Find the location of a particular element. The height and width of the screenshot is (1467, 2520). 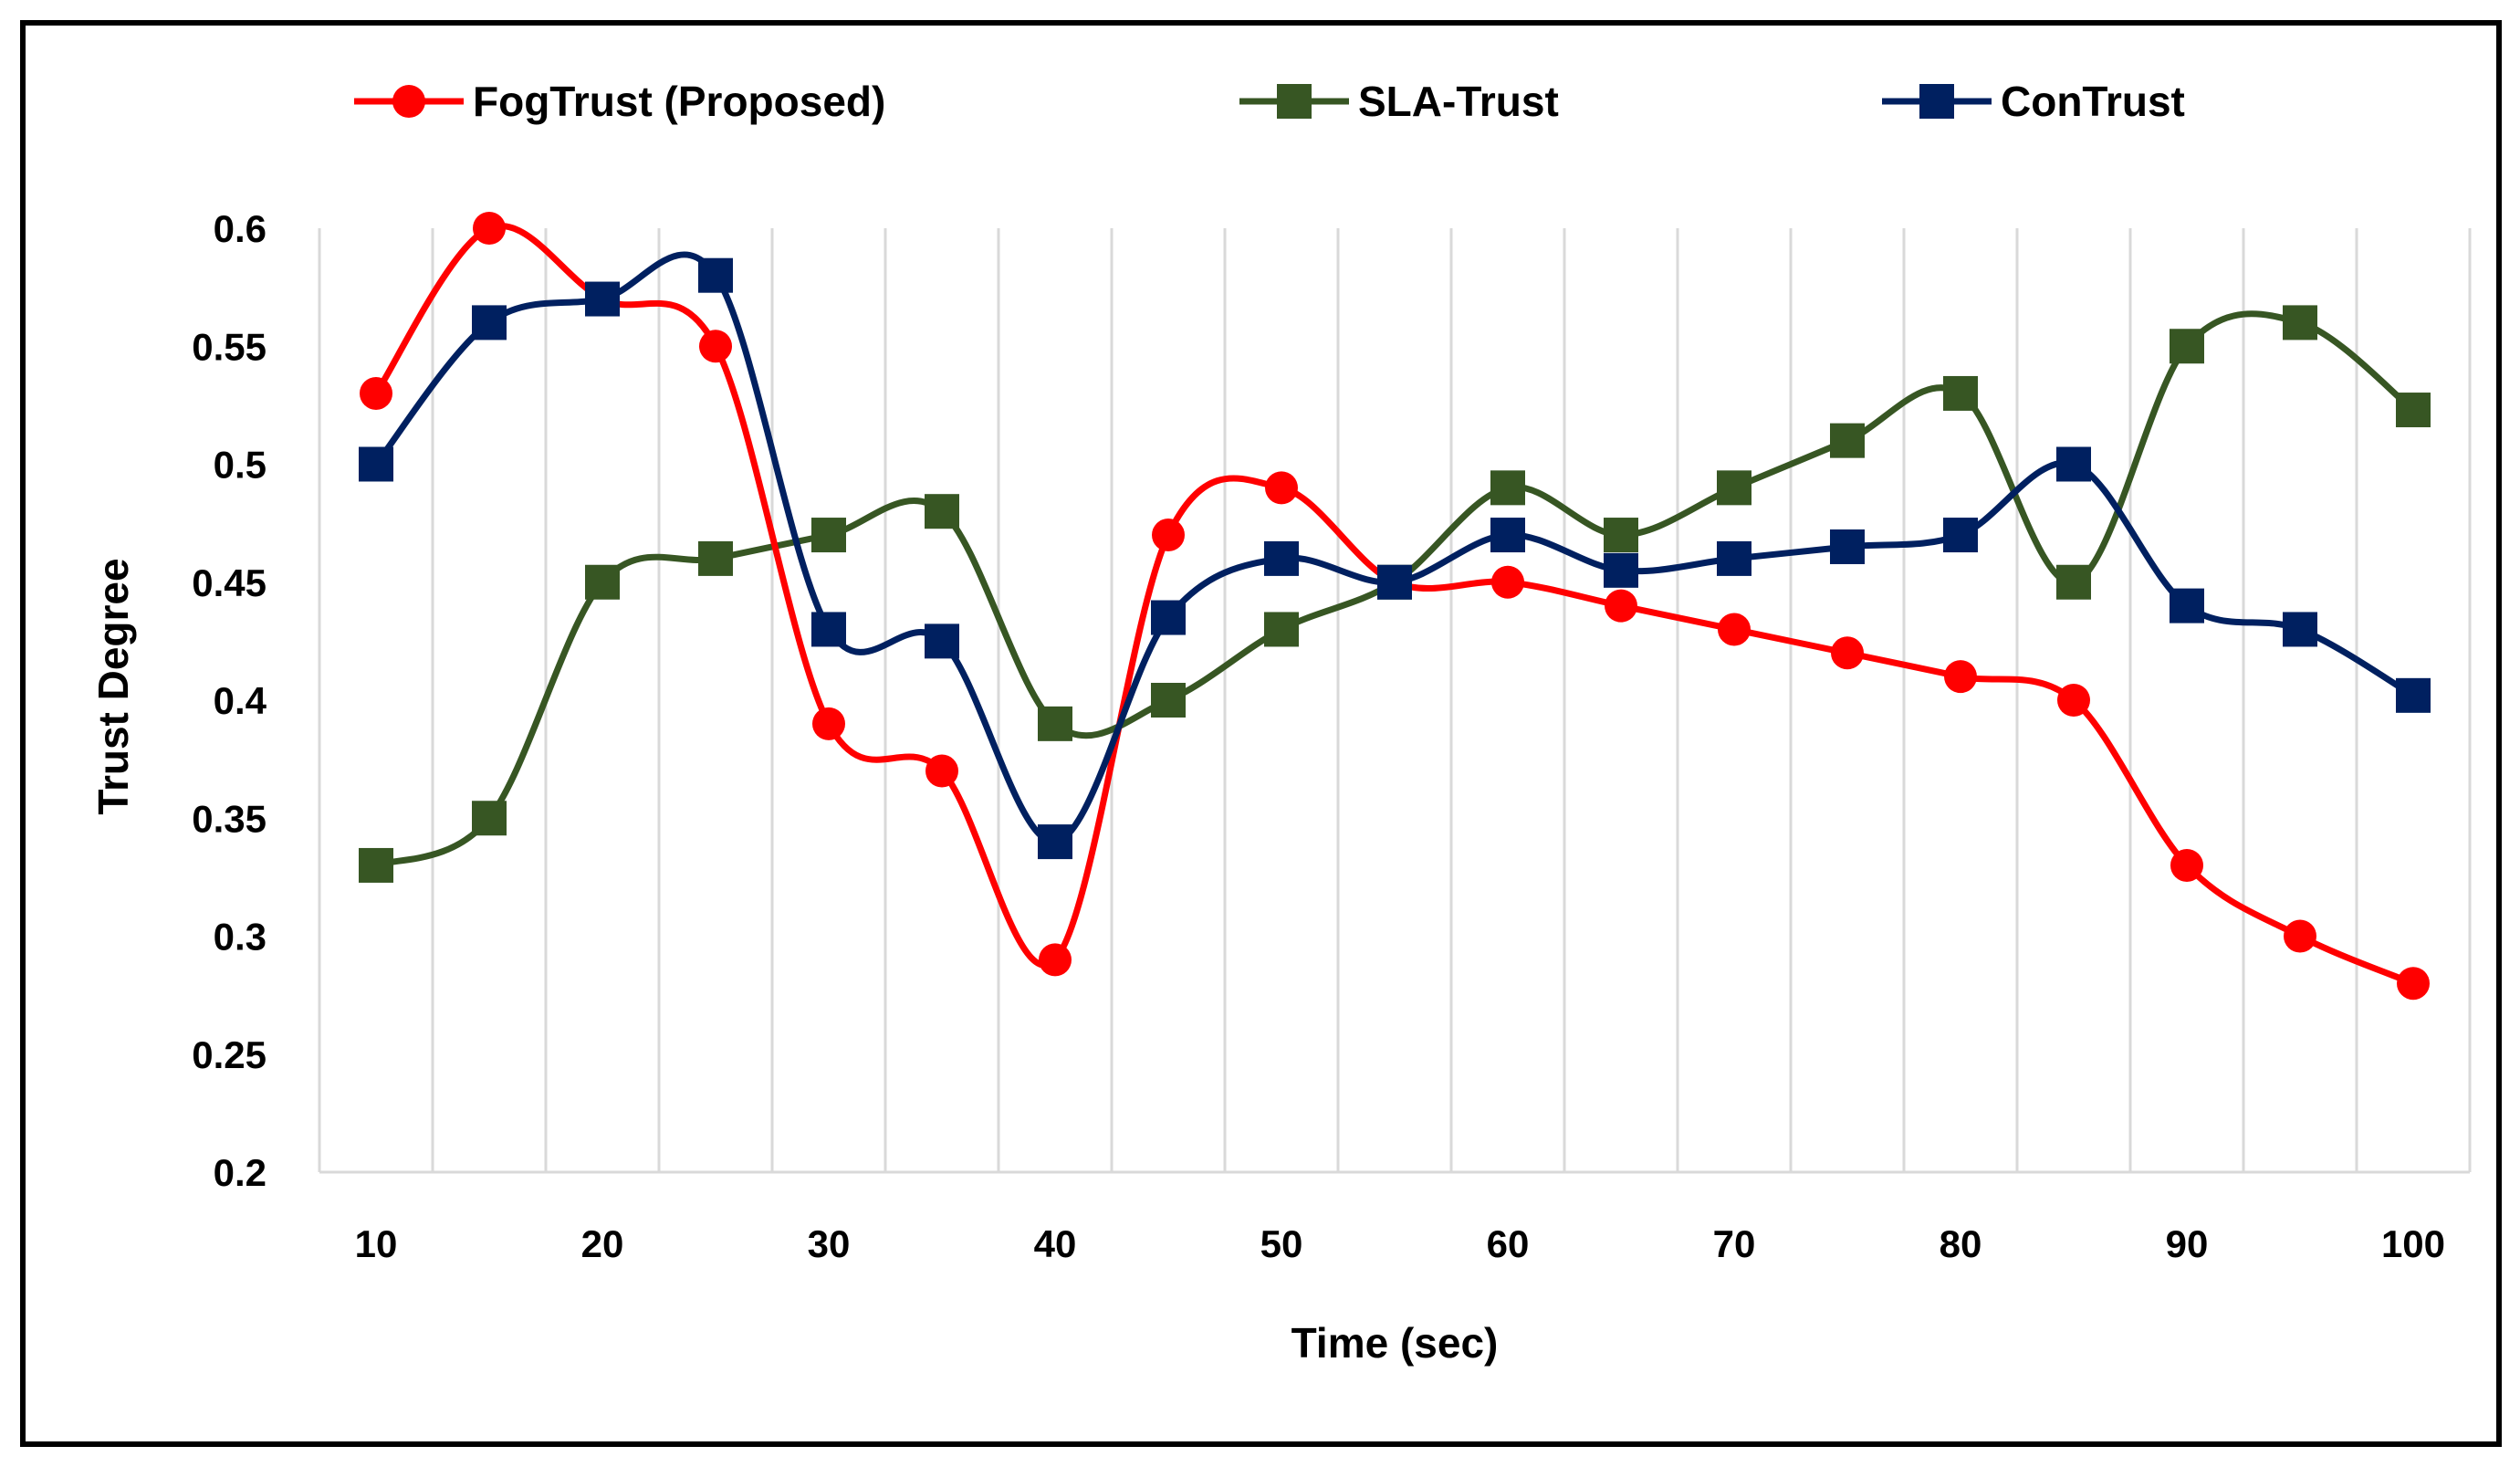

y-tick-label: 0.6 is located at coordinates (240, 228).